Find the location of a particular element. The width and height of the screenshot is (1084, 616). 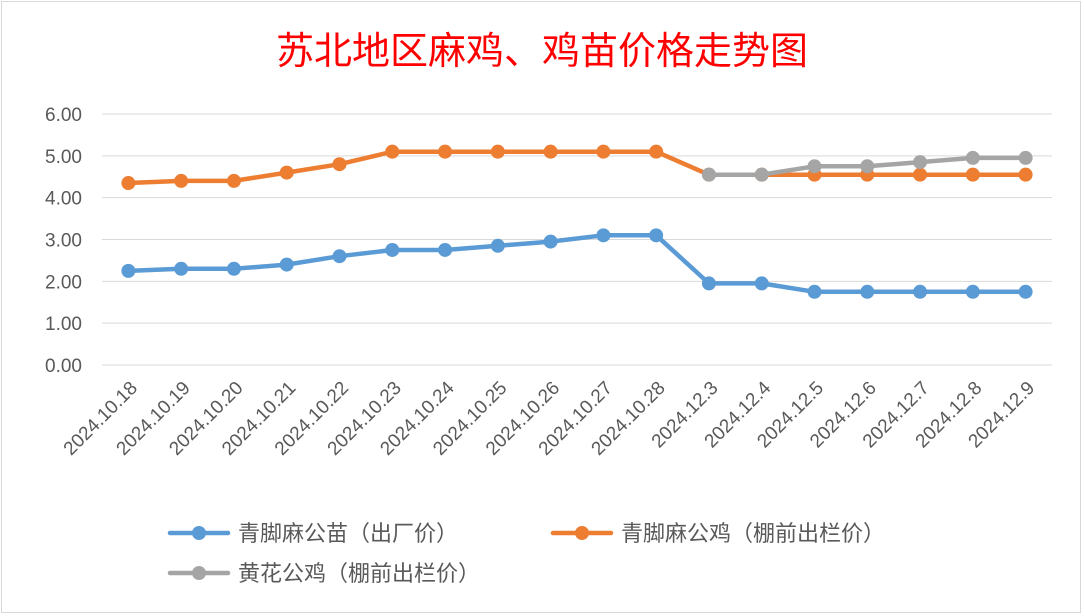

legend-item: 青脚麻公鸡（棚前出栏价） is located at coordinates (717, 534).